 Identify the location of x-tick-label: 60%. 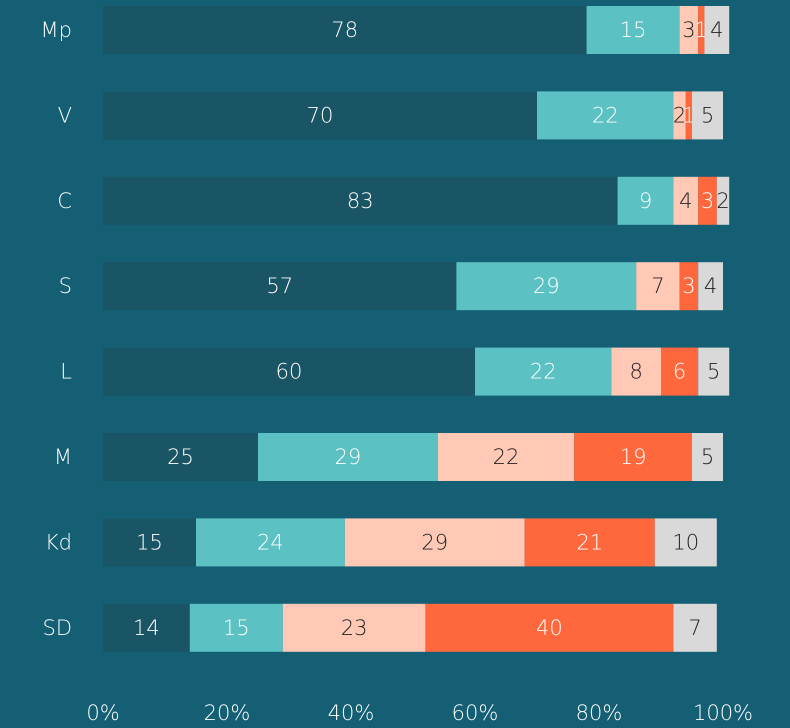
(475, 713).